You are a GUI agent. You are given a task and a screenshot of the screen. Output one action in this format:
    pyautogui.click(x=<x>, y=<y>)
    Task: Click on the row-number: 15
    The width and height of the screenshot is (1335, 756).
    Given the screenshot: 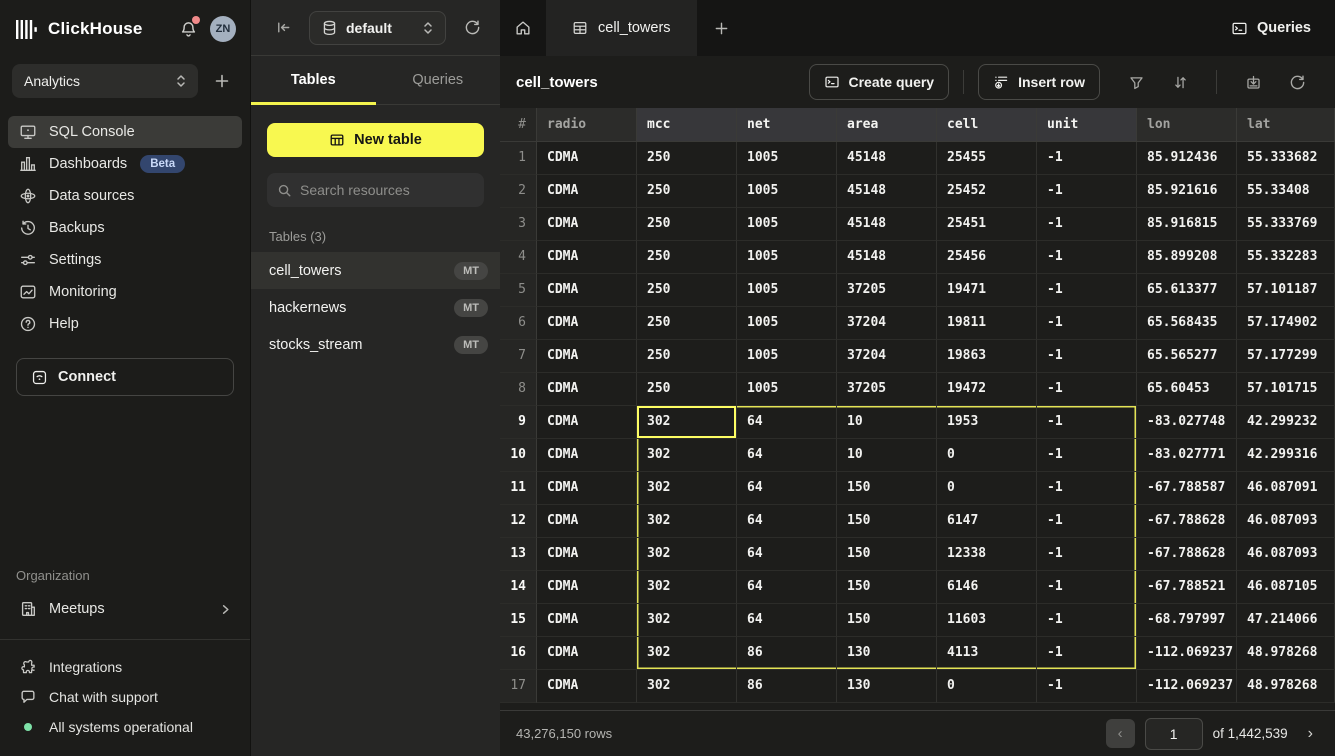 What is the action you would take?
    pyautogui.click(x=518, y=620)
    